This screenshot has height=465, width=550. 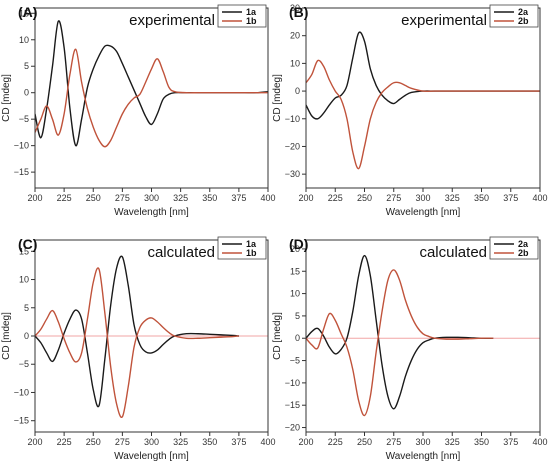 I want to click on panel-letter: (B), so click(x=298, y=12).